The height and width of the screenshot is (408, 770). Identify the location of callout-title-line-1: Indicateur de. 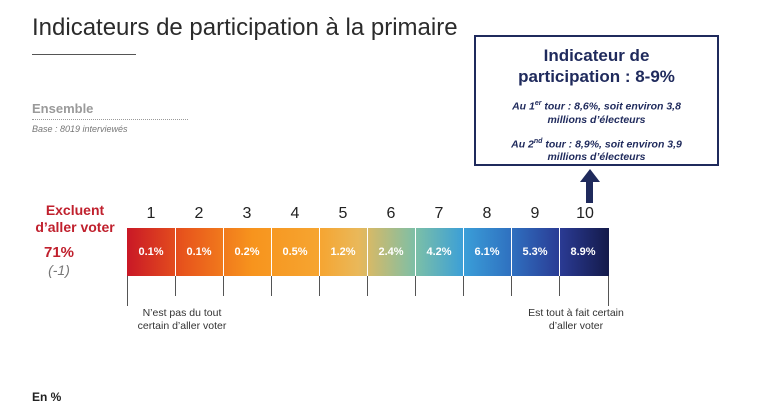
(596, 55).